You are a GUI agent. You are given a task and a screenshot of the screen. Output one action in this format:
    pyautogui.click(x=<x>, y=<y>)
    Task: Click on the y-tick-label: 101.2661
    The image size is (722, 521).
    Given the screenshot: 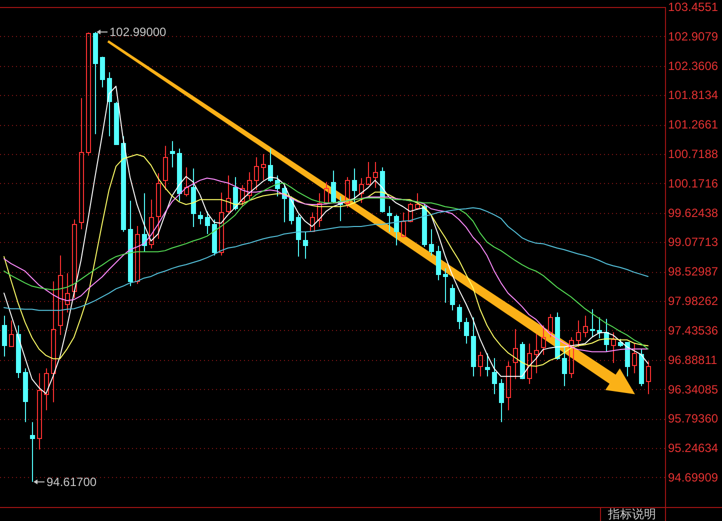 What is the action you would take?
    pyautogui.click(x=693, y=125)
    